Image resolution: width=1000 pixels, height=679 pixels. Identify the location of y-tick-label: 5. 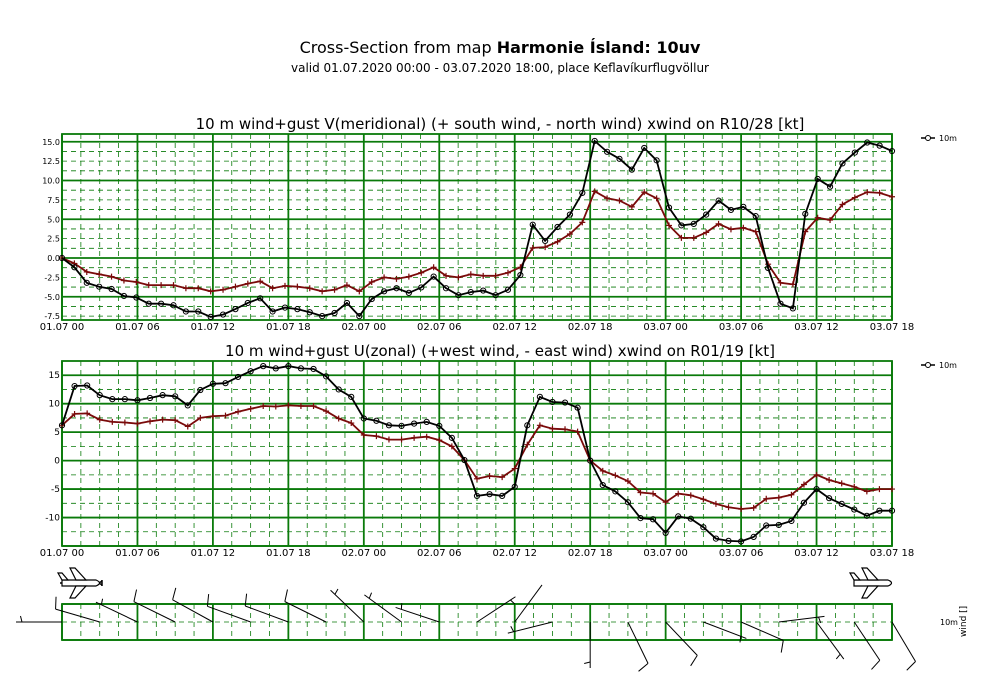
(57, 433).